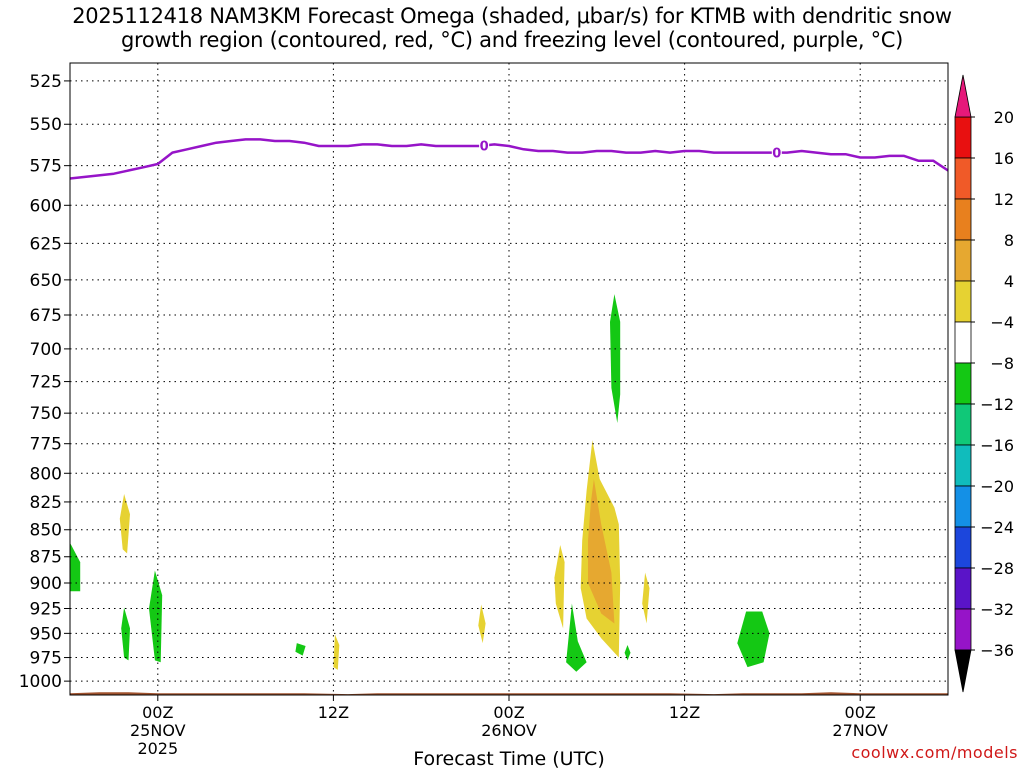 This screenshot has height=768, width=1024. Describe the element at coordinates (46, 558) in the screenshot. I see `y-tick-label-875: 875` at that location.